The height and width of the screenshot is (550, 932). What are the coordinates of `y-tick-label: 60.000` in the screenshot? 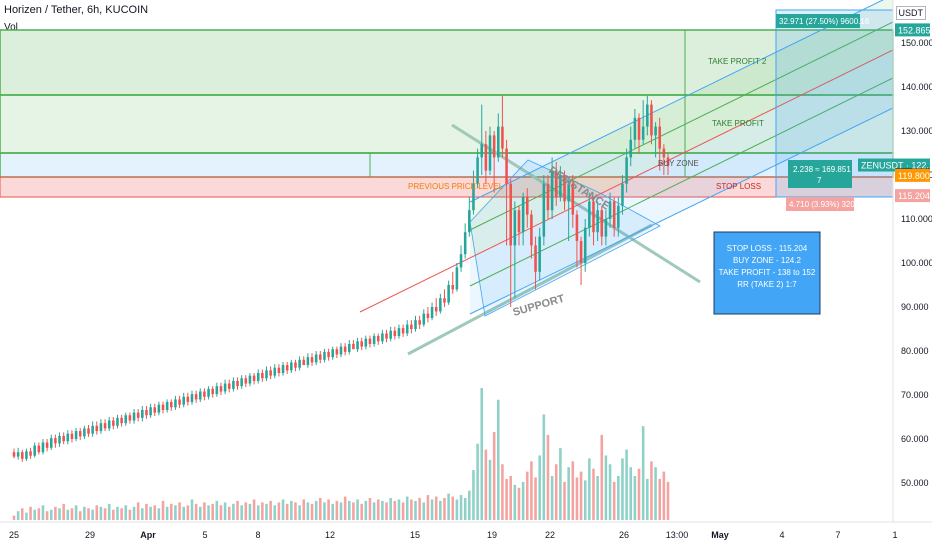 It's located at (915, 439).